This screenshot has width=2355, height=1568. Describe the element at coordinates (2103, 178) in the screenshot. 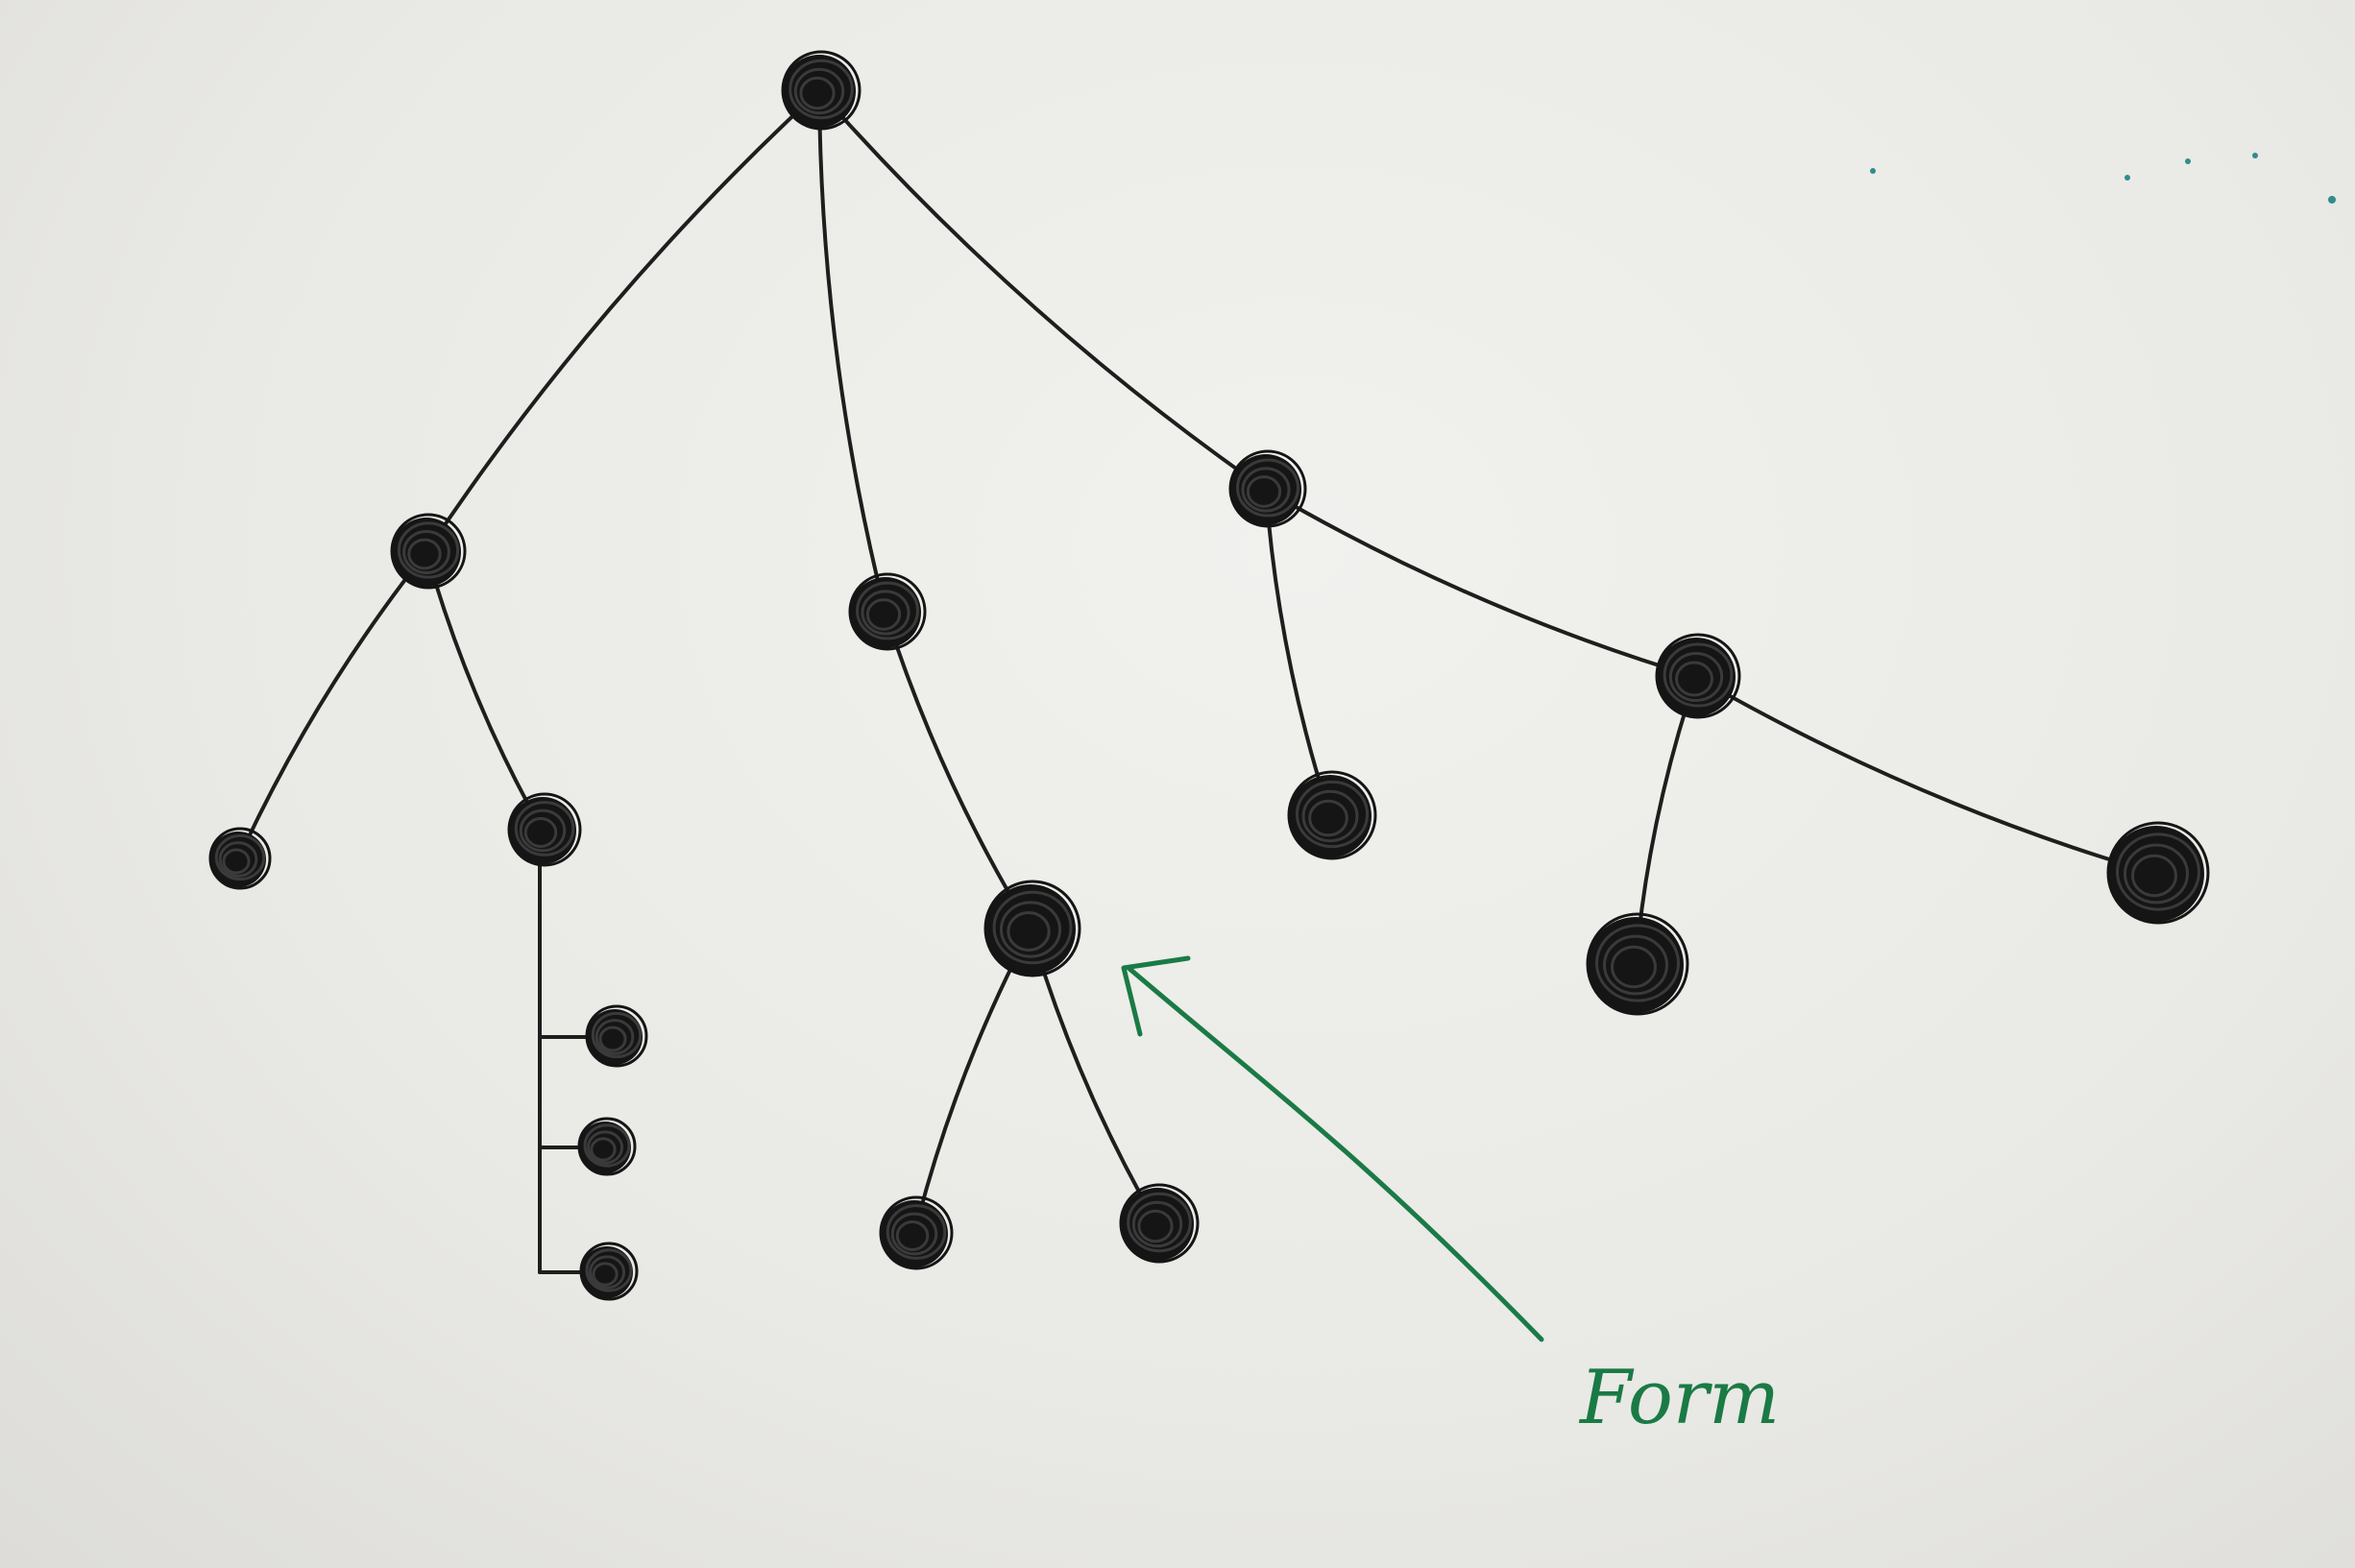

I see `ink-specks` at that location.